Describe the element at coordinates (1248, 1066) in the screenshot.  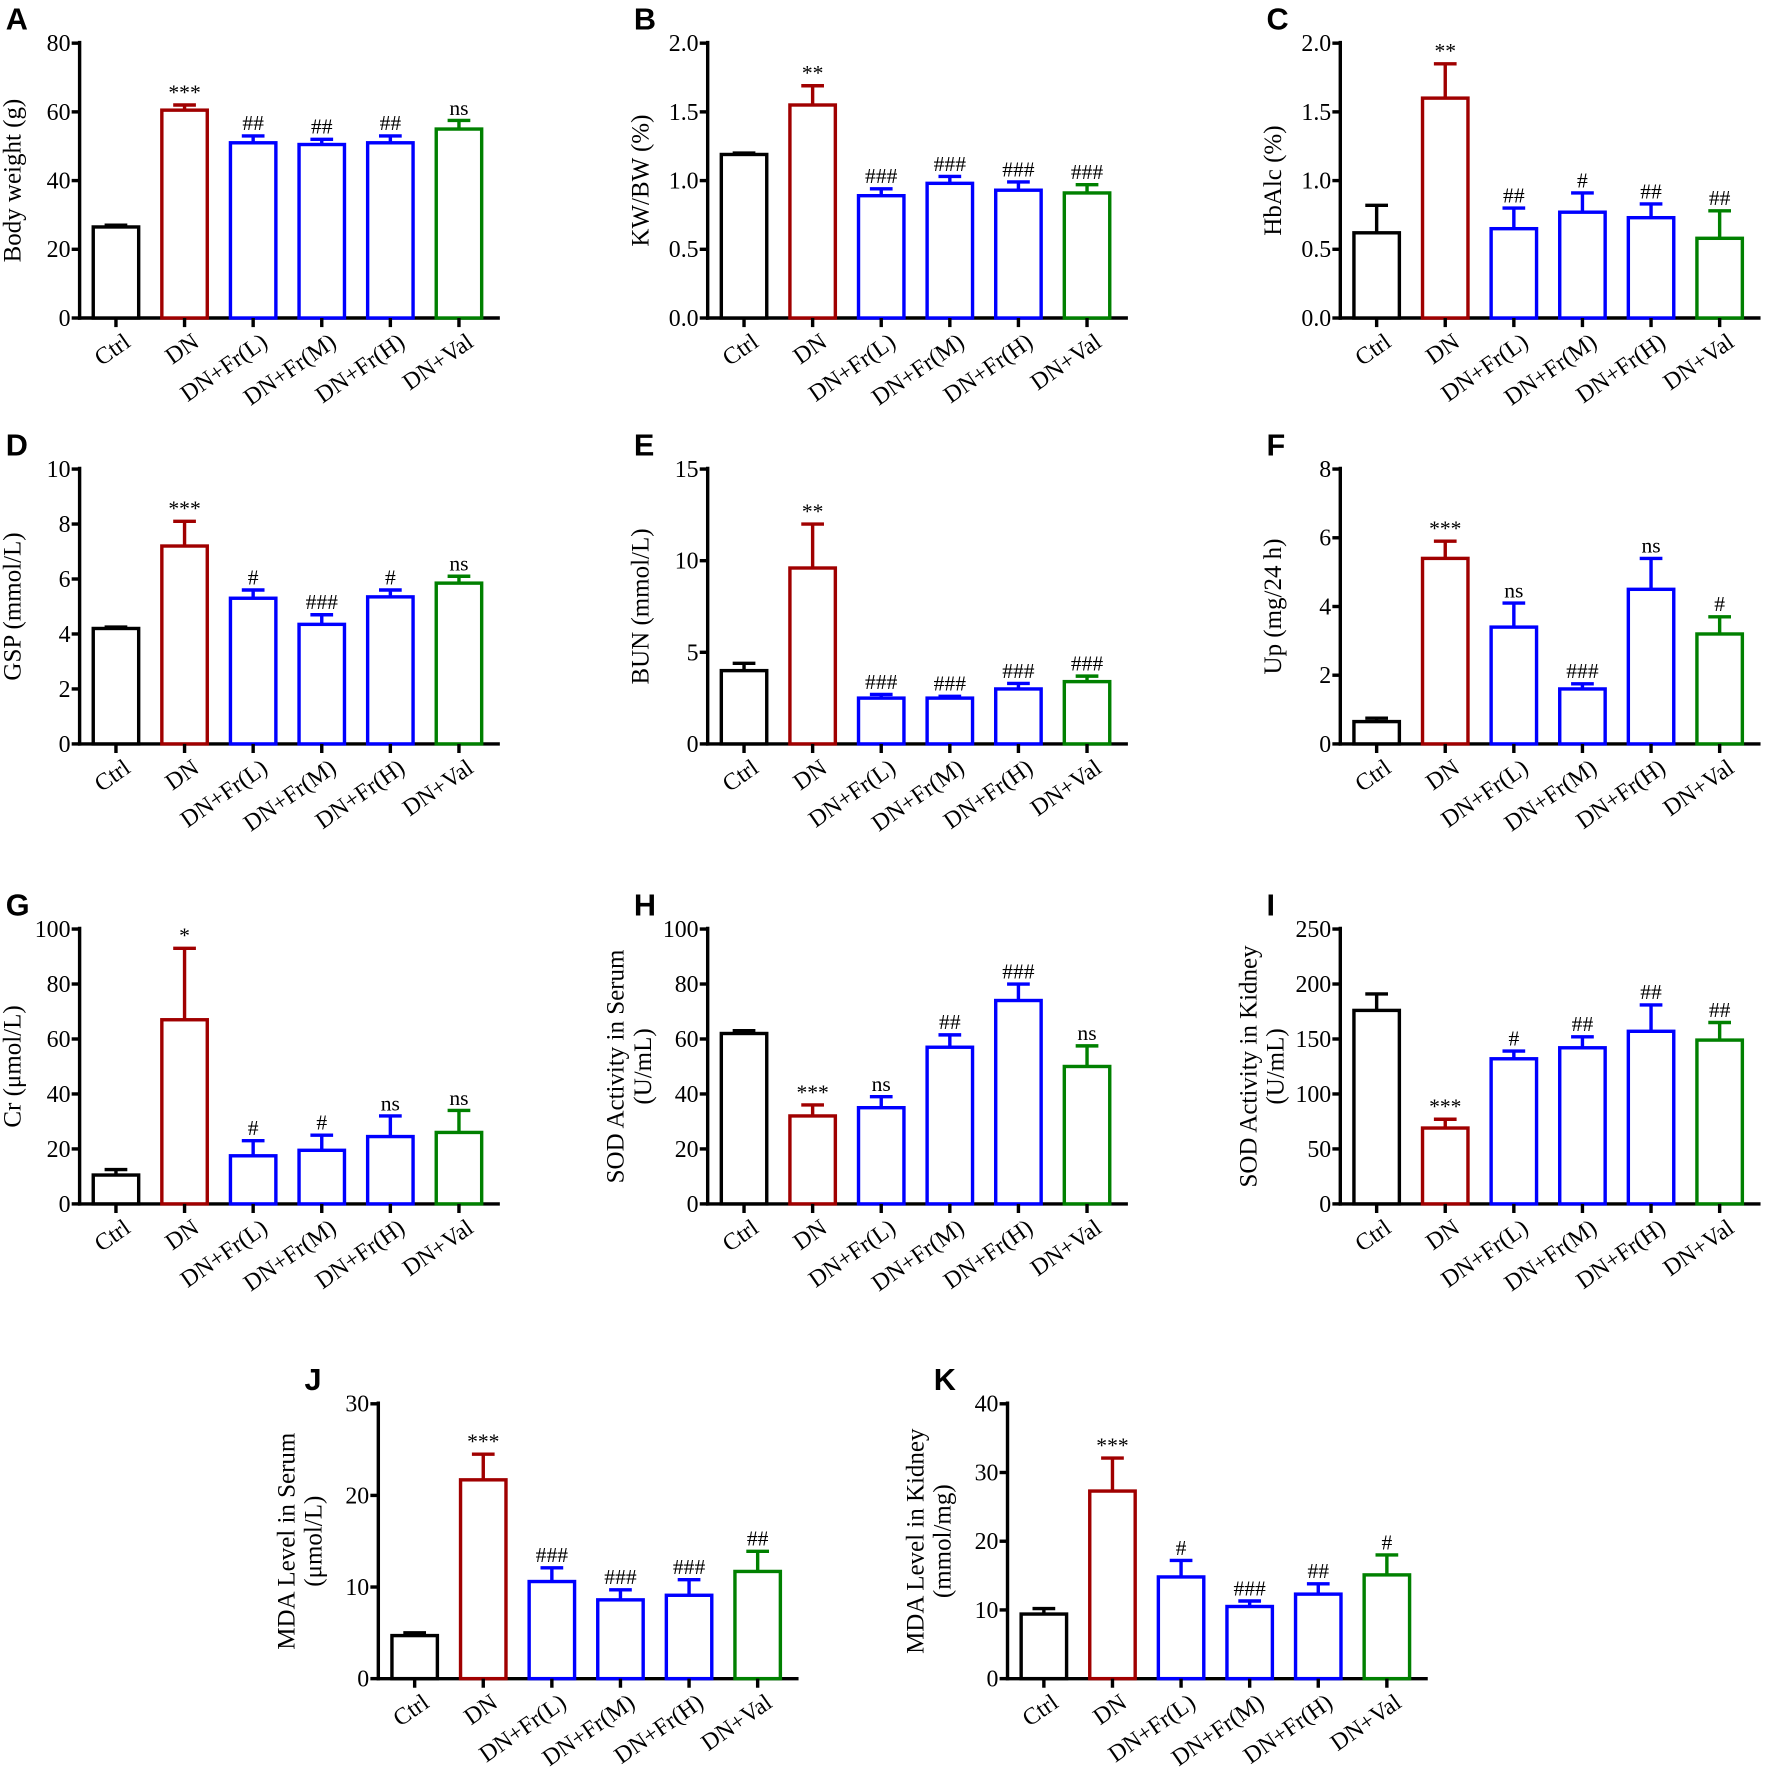
I see `y-axis-label: SOD Activity in Kidney` at that location.